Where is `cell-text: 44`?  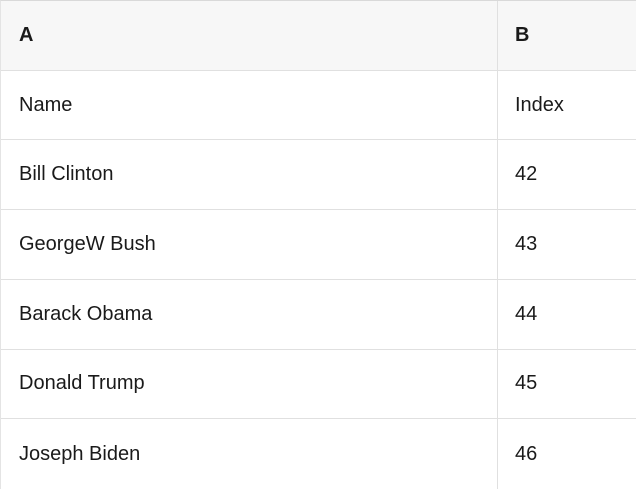 cell-text: 44 is located at coordinates (526, 313).